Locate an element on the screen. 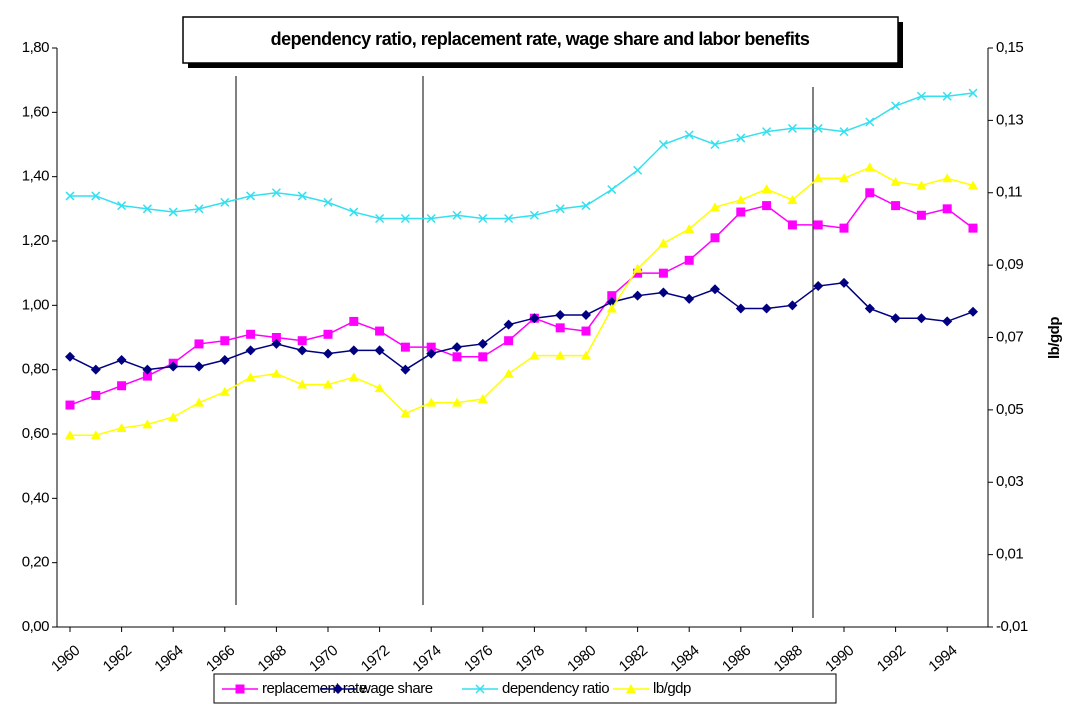 This screenshot has width=1073, height=704. y2-tick-label: 0,03 is located at coordinates (1009, 481).